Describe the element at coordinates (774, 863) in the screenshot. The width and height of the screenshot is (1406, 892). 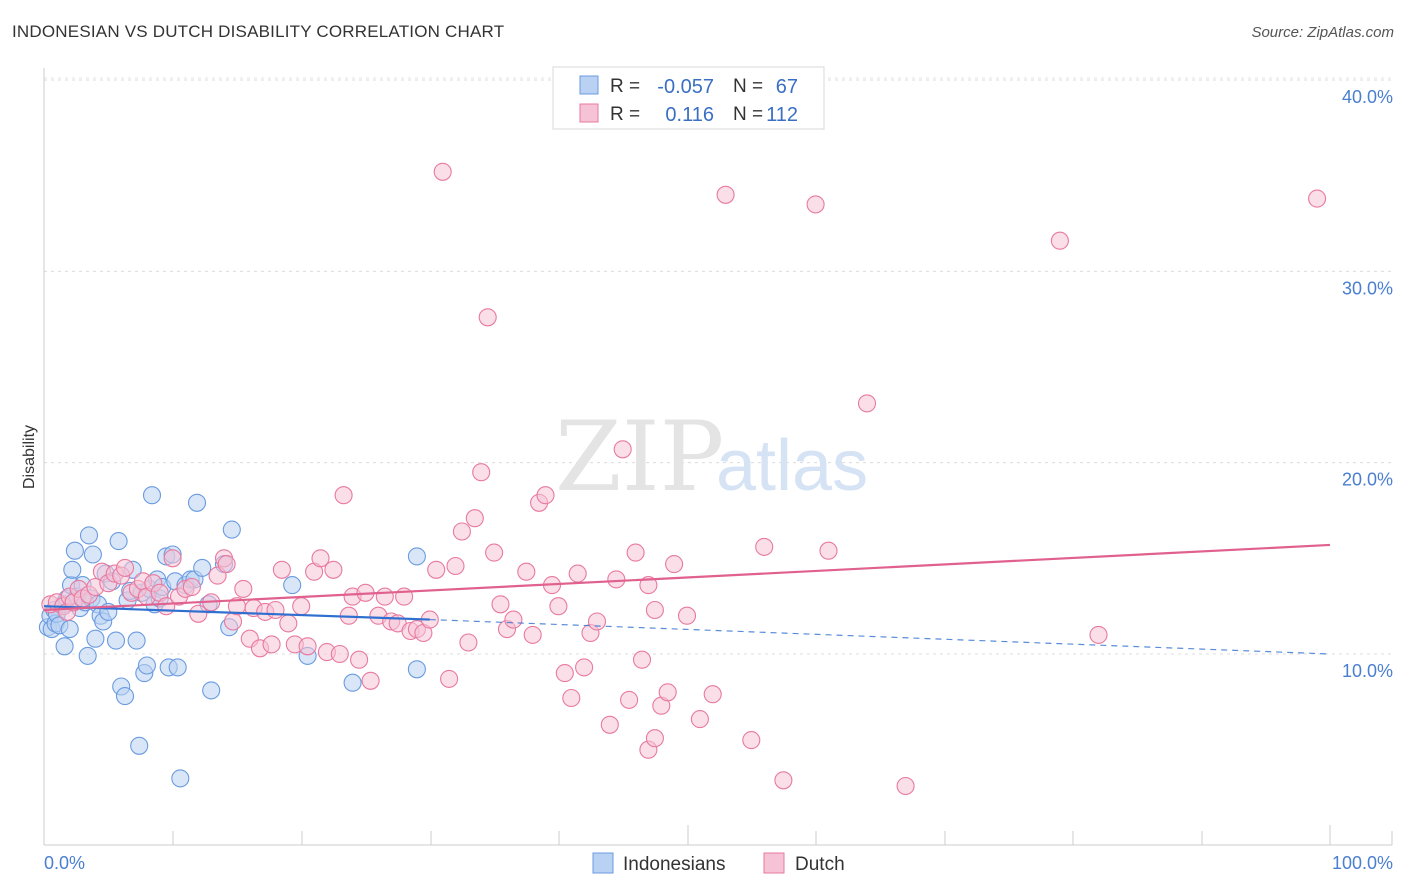
I see `legend-swatch-dutch` at that location.